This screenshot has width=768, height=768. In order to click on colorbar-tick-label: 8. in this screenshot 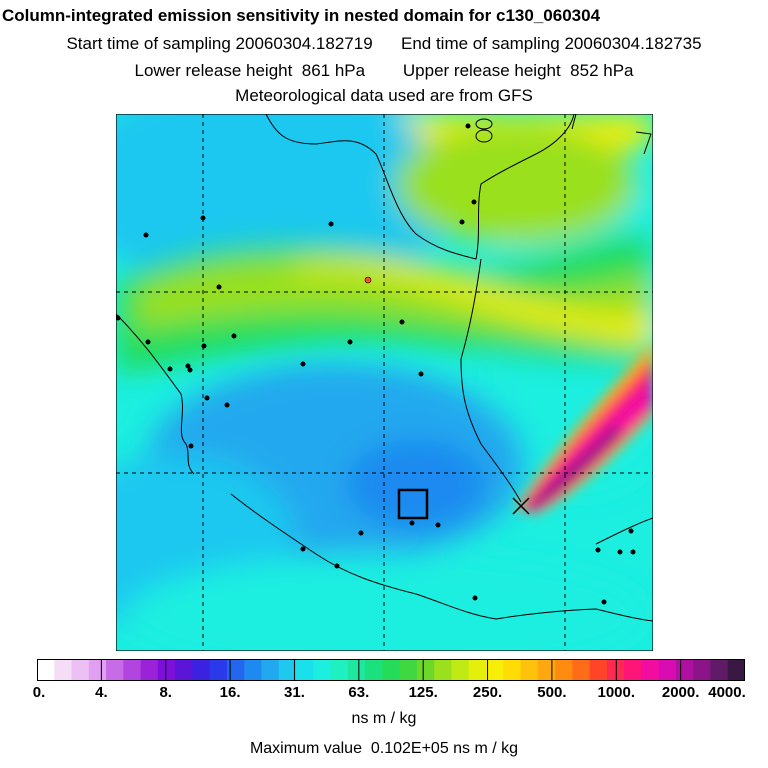, I will do `click(165, 692)`.